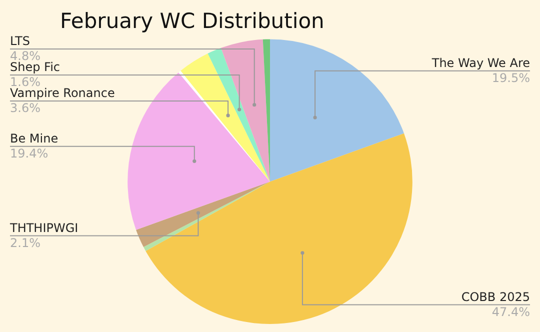 The height and width of the screenshot is (332, 540). Describe the element at coordinates (35, 67) in the screenshot. I see `slice-label: Shep Fic` at that location.